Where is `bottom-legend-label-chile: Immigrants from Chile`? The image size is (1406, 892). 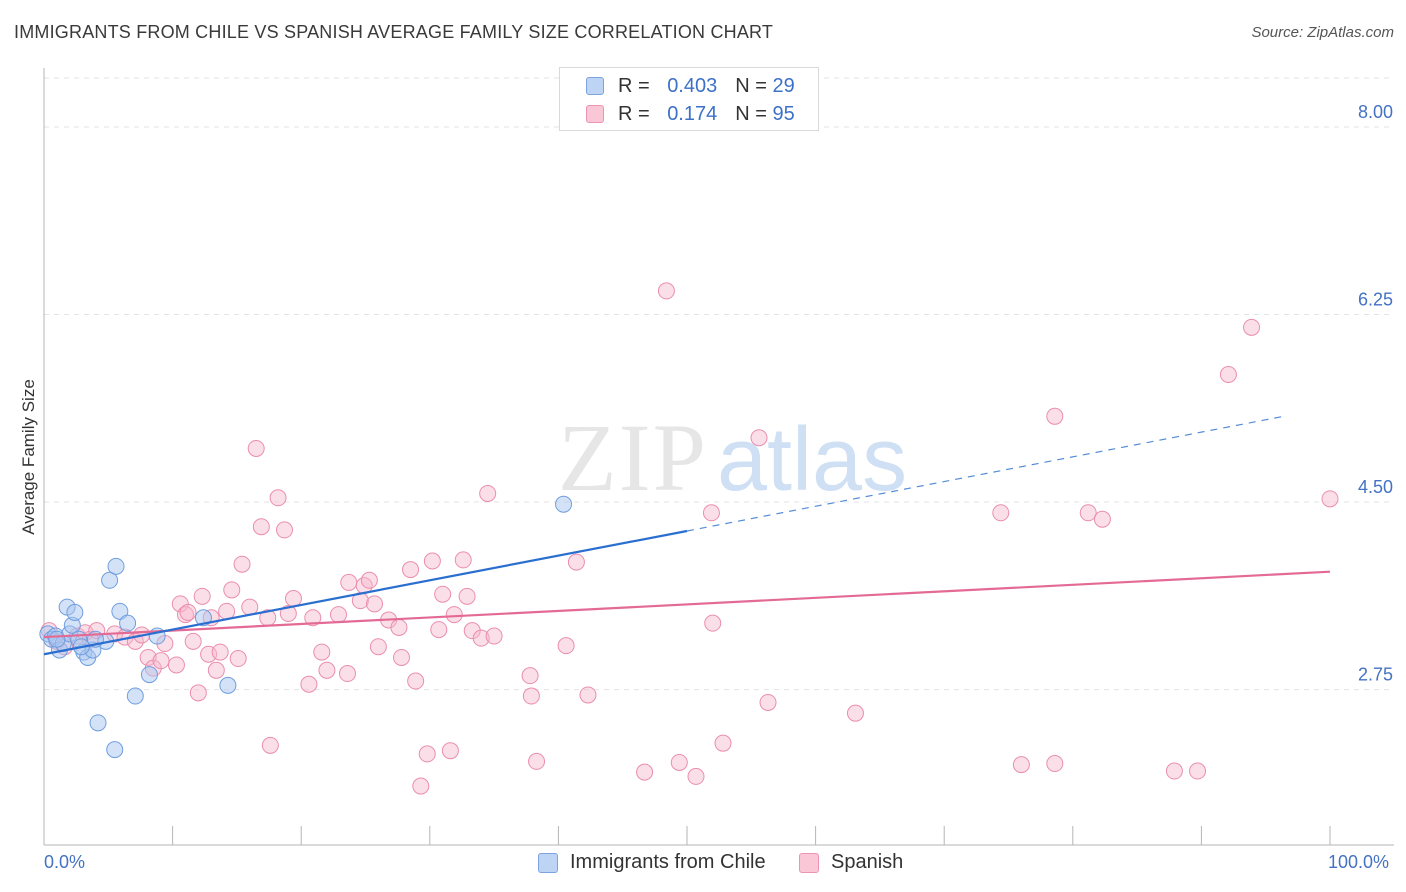
bottom-legend-label-chile: Immigrants from Chile is located at coordinates (668, 862).